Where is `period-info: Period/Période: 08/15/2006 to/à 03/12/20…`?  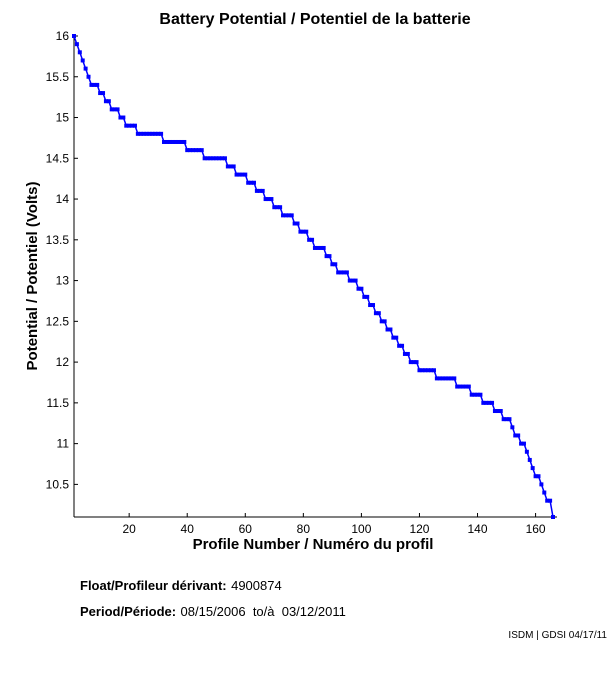
period-info: Period/Période: 08/15/2006 to/à 03/12/20… is located at coordinates (213, 612).